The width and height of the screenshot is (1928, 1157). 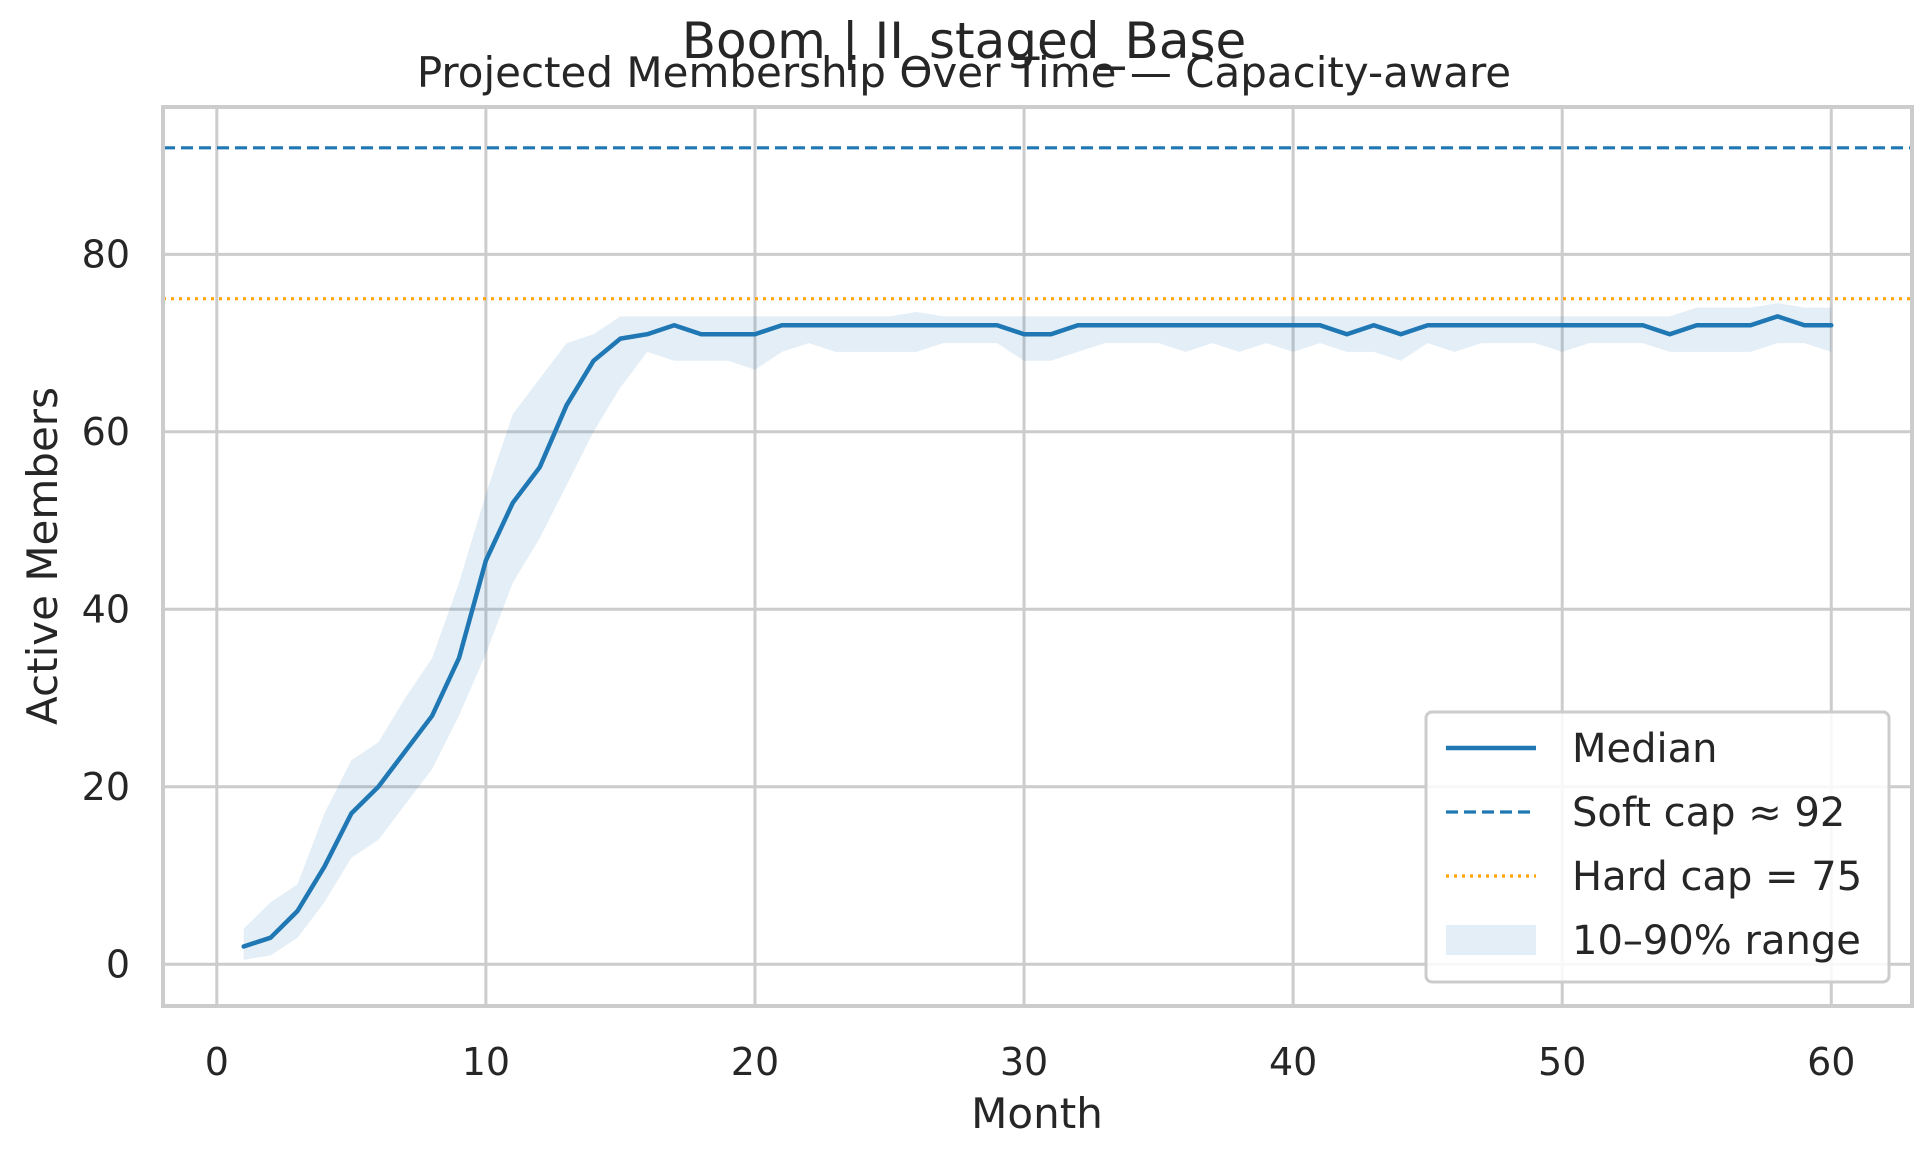 I want to click on legend-entry-median: Median, so click(x=1582, y=749).